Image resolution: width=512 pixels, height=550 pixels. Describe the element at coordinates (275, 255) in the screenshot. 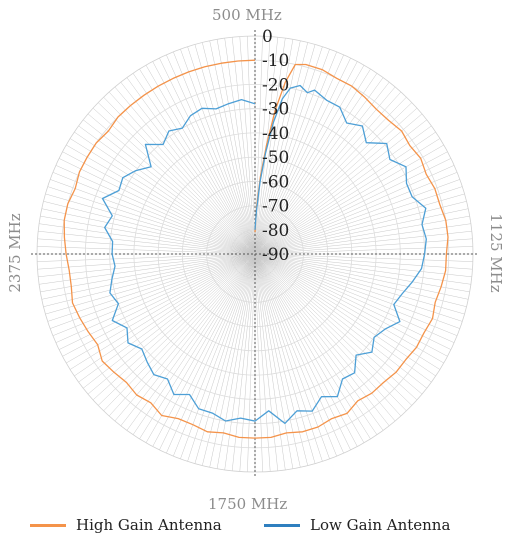

I see `r-tick-label: -90` at that location.